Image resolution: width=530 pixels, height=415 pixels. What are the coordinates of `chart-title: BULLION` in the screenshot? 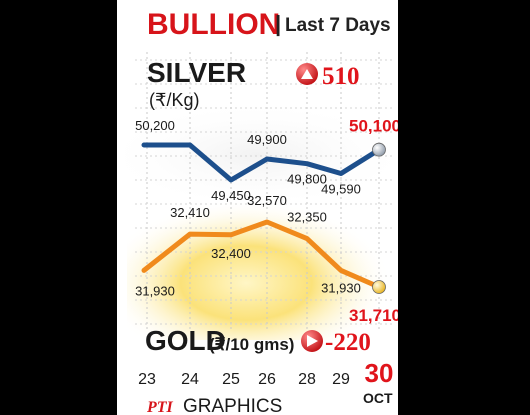 It's located at (213, 24).